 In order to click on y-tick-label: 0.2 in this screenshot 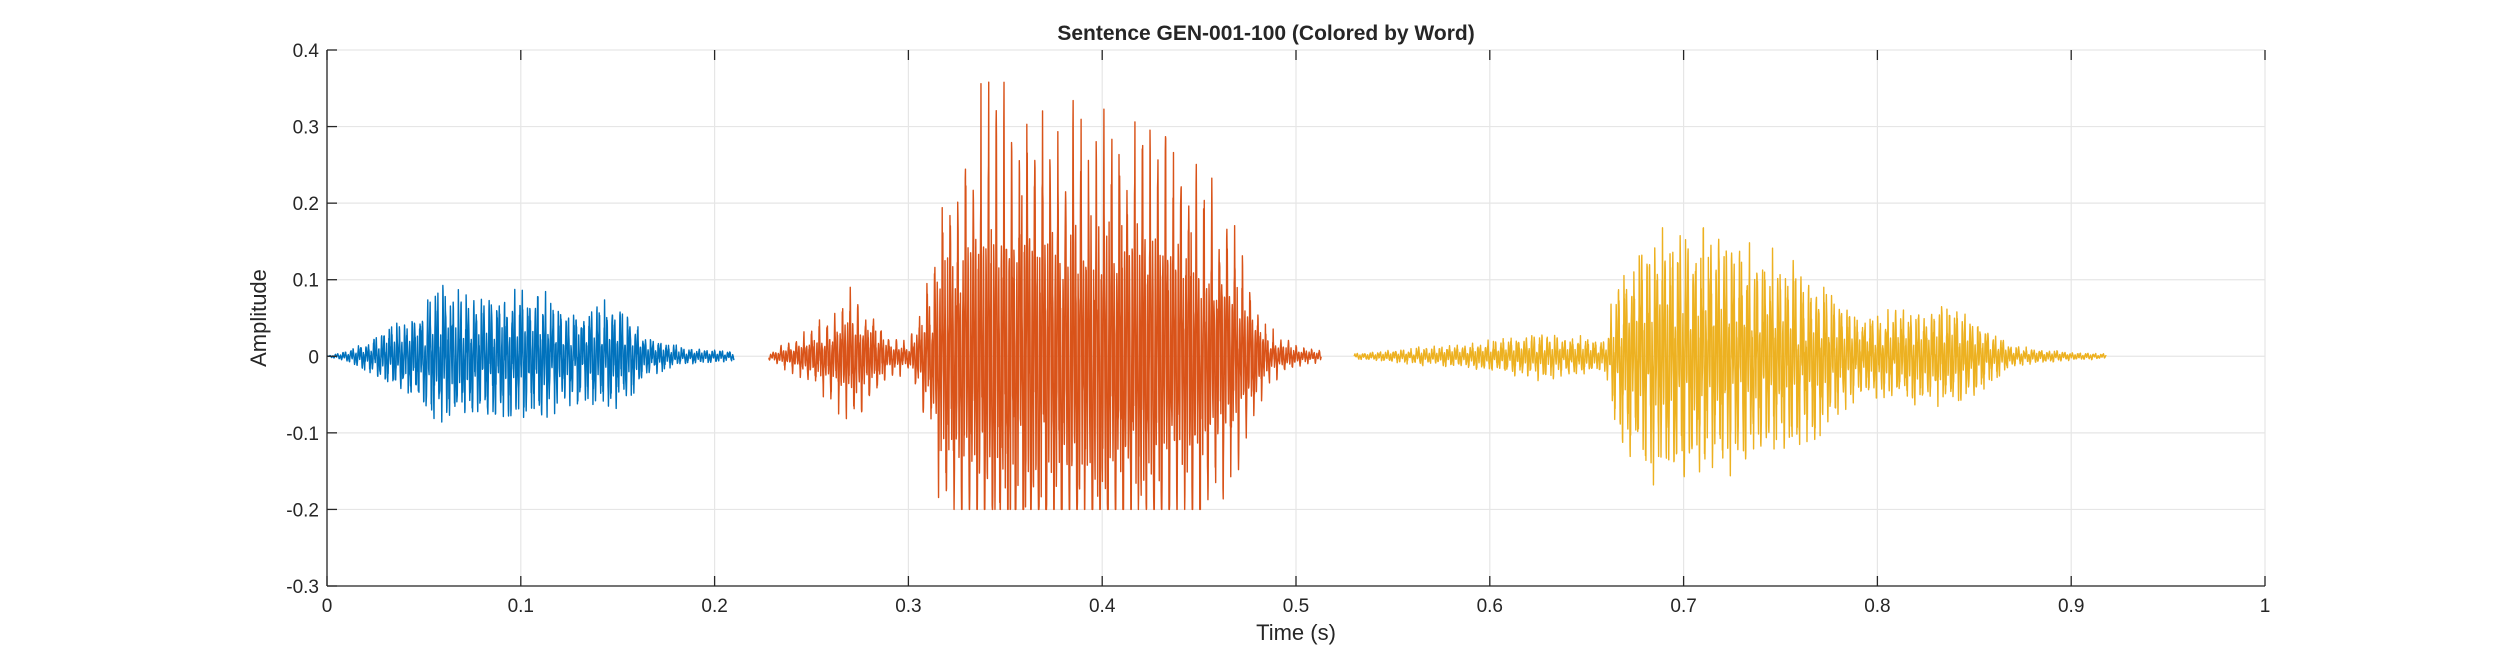, I will do `click(306, 204)`.